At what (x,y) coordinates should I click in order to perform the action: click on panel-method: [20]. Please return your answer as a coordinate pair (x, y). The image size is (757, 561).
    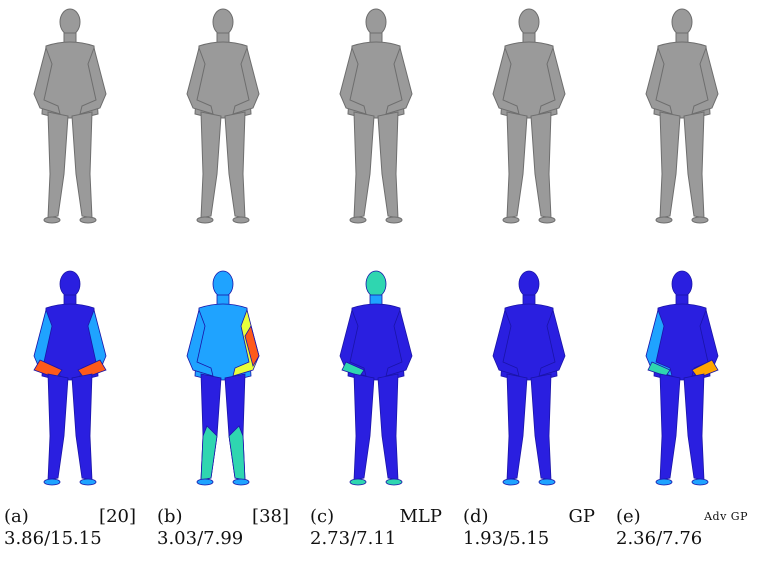
    Looking at the image, I should click on (117, 516).